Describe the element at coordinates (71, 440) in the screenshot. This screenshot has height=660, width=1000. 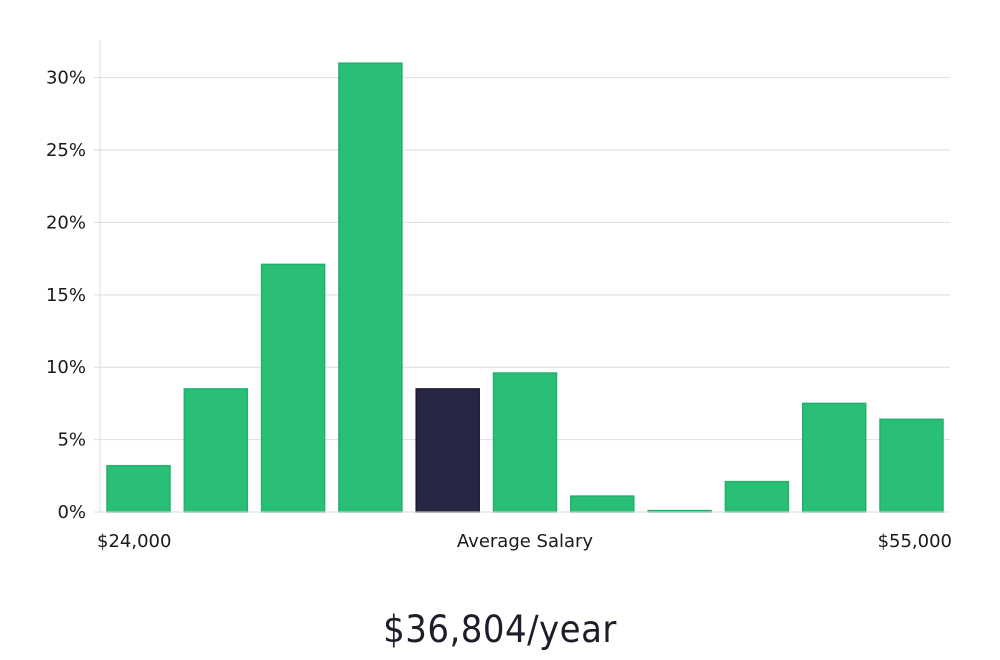
I see `y-tick-label: 5%` at that location.